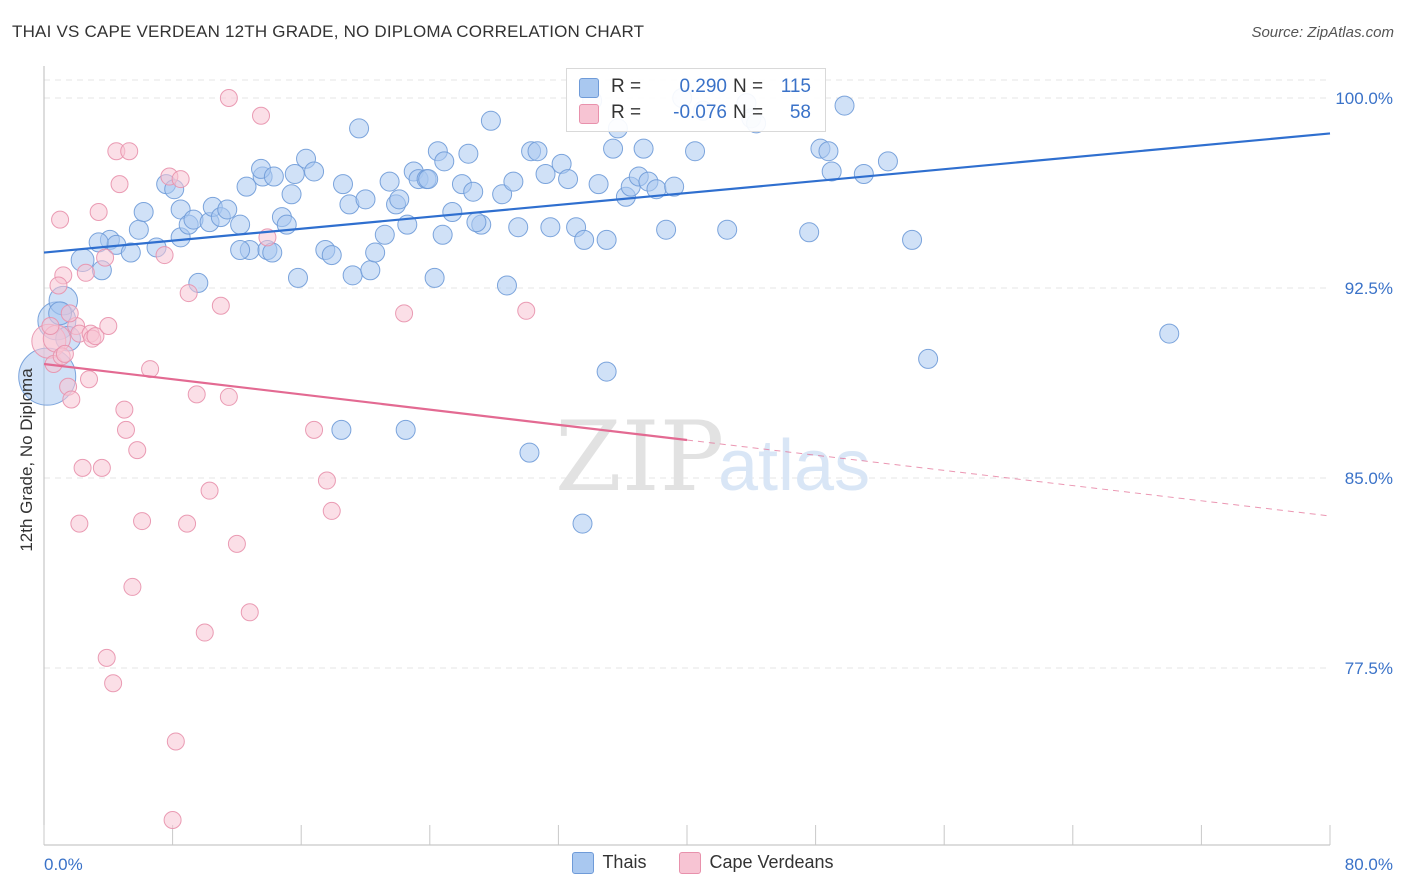  I want to click on y-tick-label: 85.0%, so click(1369, 478).